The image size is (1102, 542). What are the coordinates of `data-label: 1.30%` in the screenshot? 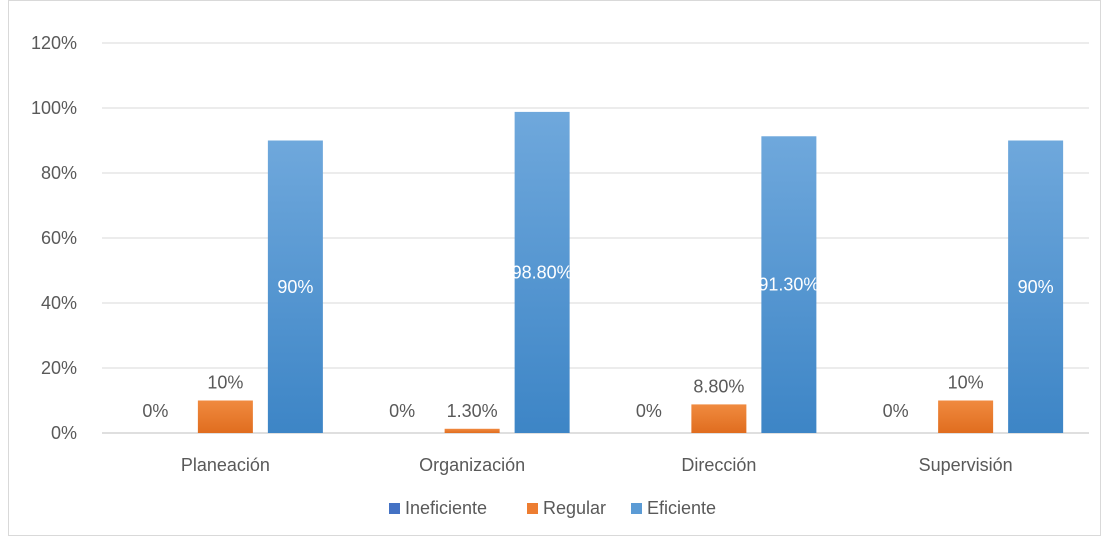 It's located at (472, 411).